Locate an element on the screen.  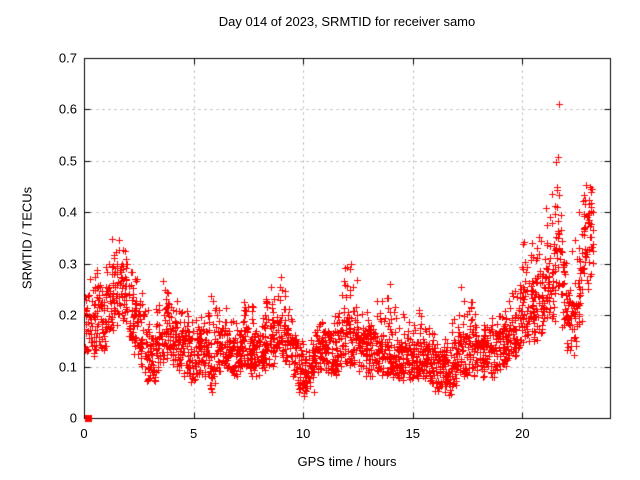
x-tick-label: 15 is located at coordinates (412, 433).